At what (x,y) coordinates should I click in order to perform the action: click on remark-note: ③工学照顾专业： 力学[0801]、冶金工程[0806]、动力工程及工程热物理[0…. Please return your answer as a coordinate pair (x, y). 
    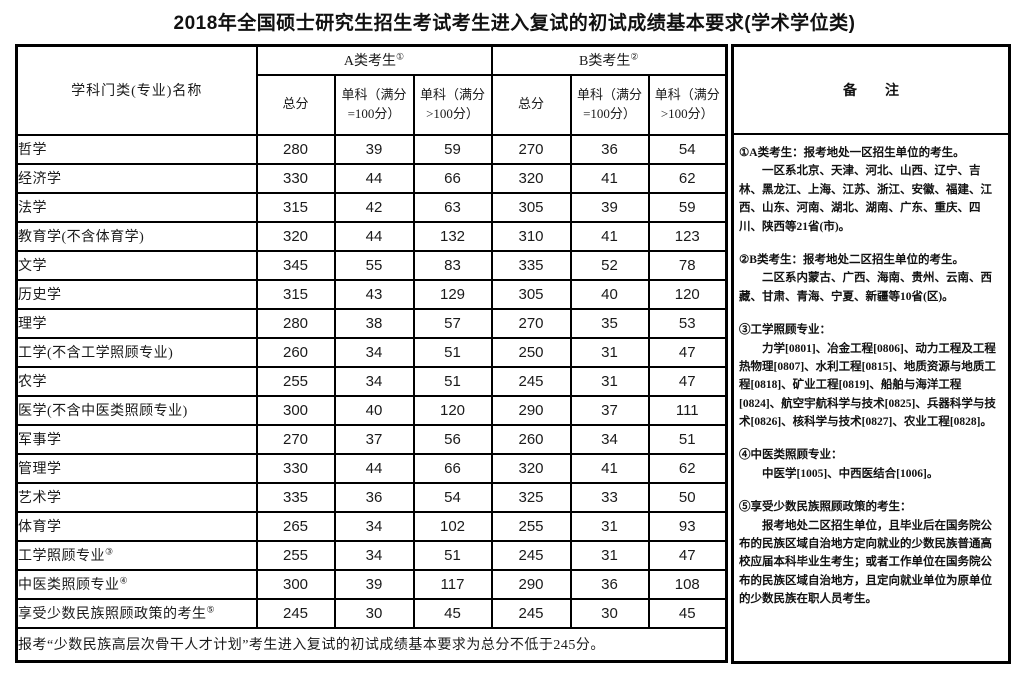
    Looking at the image, I should click on (871, 376).